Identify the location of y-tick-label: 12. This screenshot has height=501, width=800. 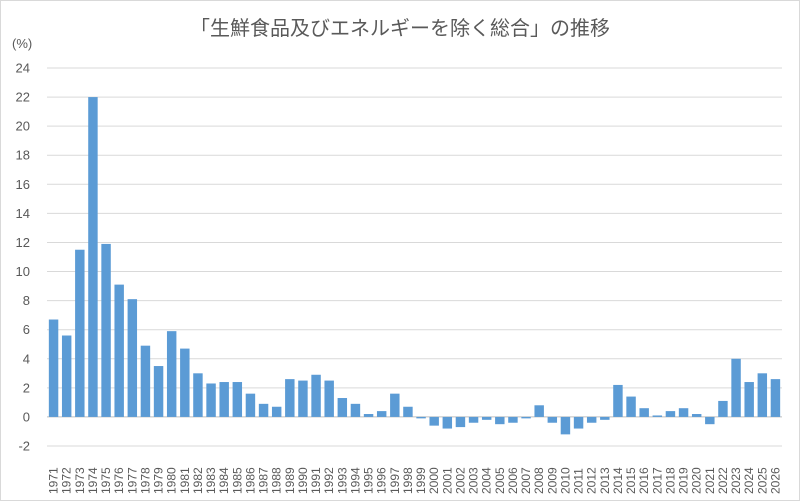
(23, 242).